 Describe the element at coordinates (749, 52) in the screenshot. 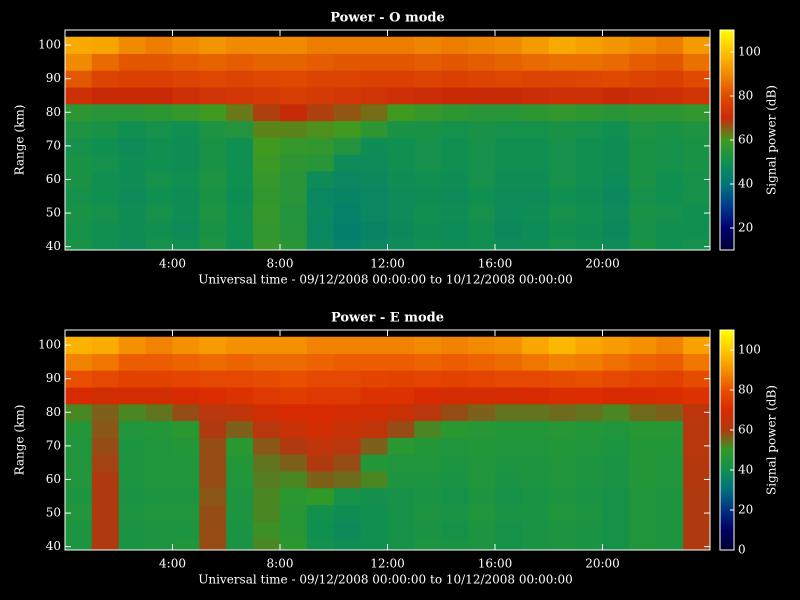

I see `colorbar-tick-label: 100` at that location.